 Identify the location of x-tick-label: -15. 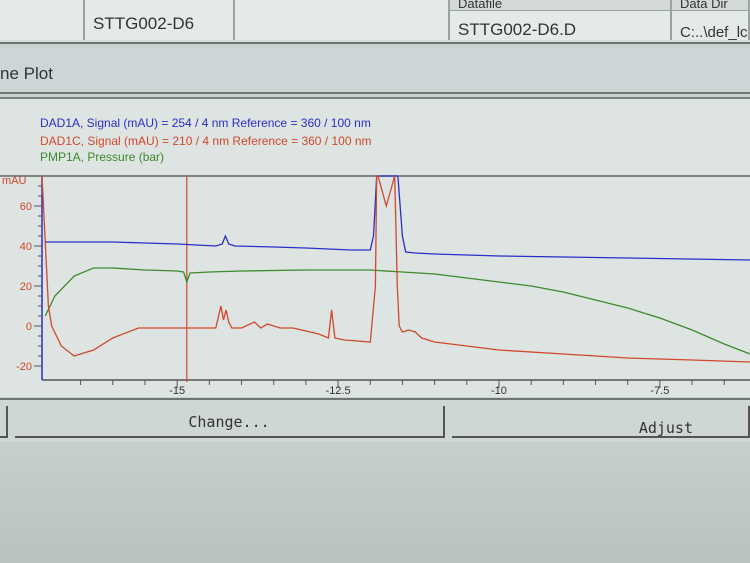
(177, 391).